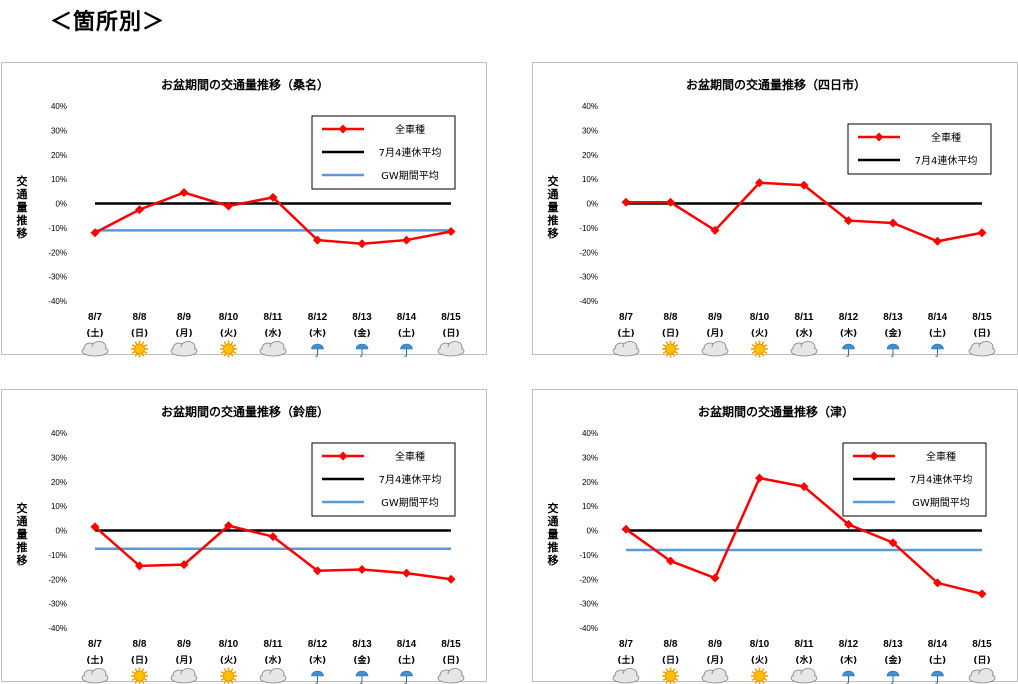  What do you see at coordinates (361, 660) in the screenshot?
I see `day-of-week-label: (金)` at bounding box center [361, 660].